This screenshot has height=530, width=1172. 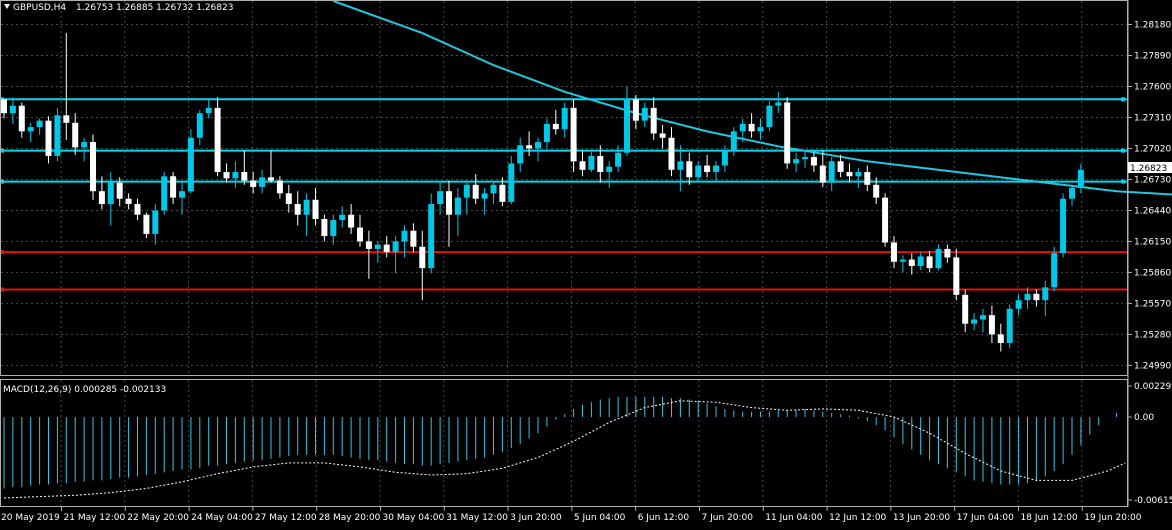 What do you see at coordinates (536, 518) in the screenshot?
I see `time-tick-label: 3 Jun 20:00` at bounding box center [536, 518].